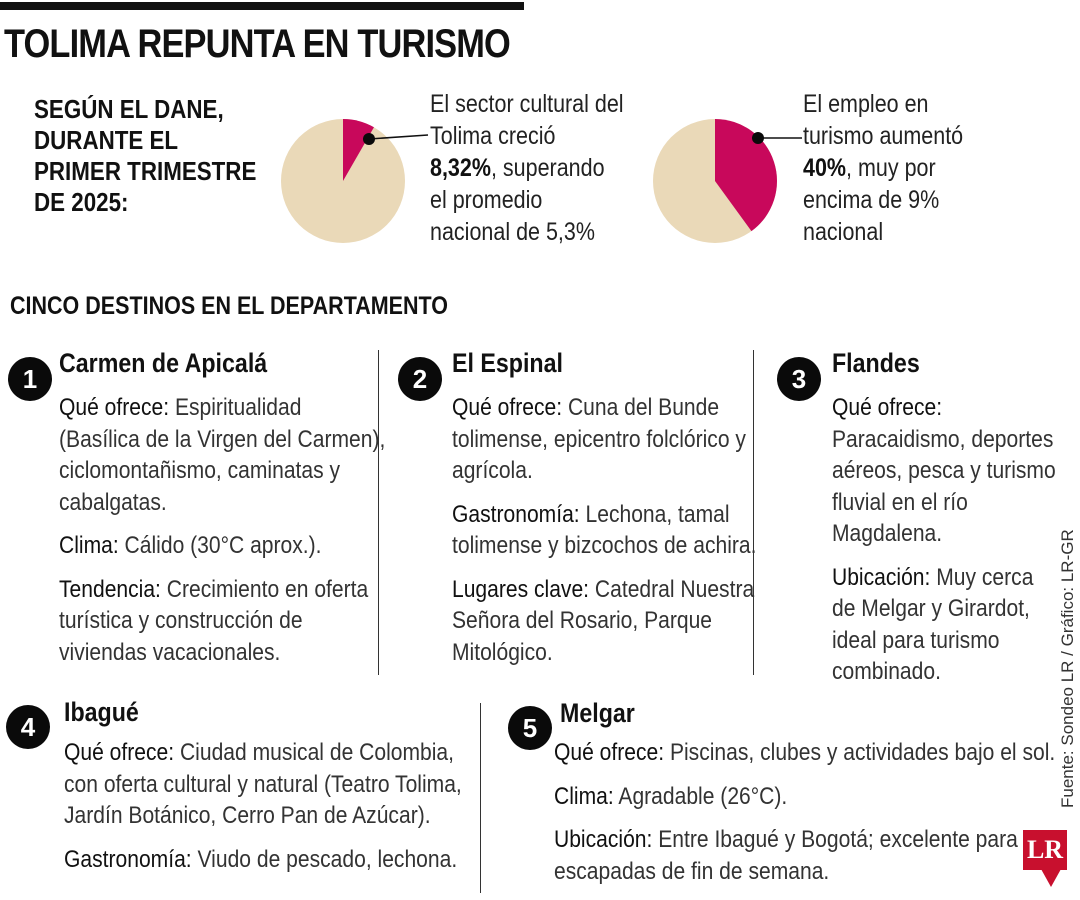 This screenshot has width=1080, height=900. I want to click on stat-line: 8,32%, superando, so click(527, 168).